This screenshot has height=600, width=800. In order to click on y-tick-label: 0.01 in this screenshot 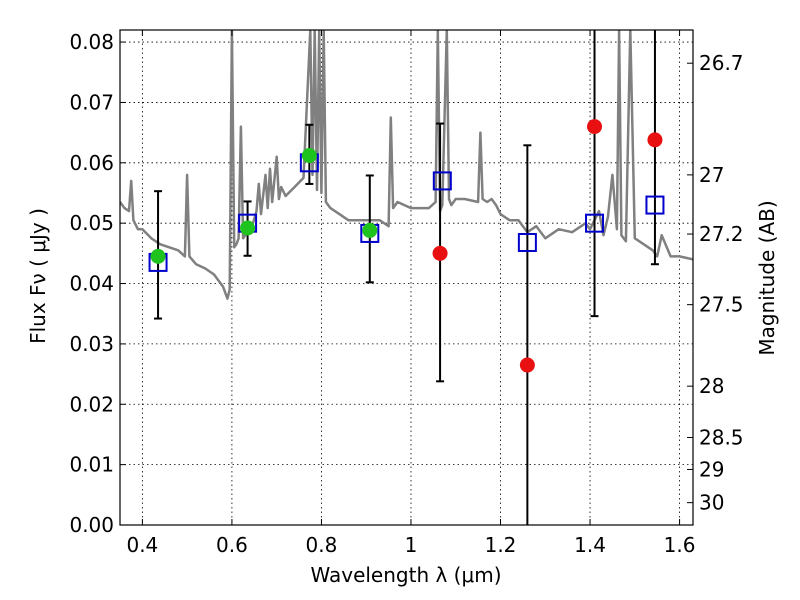, I will do `click(91, 465)`.